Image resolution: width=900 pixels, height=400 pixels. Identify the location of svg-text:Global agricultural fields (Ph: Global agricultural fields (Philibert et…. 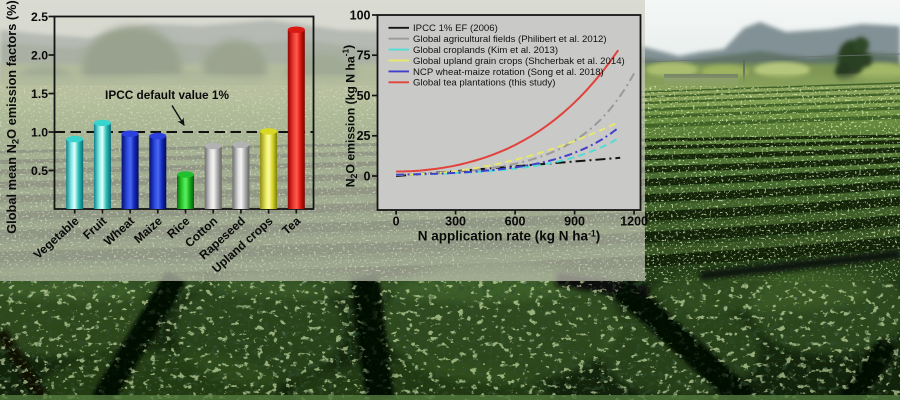
(510, 39).